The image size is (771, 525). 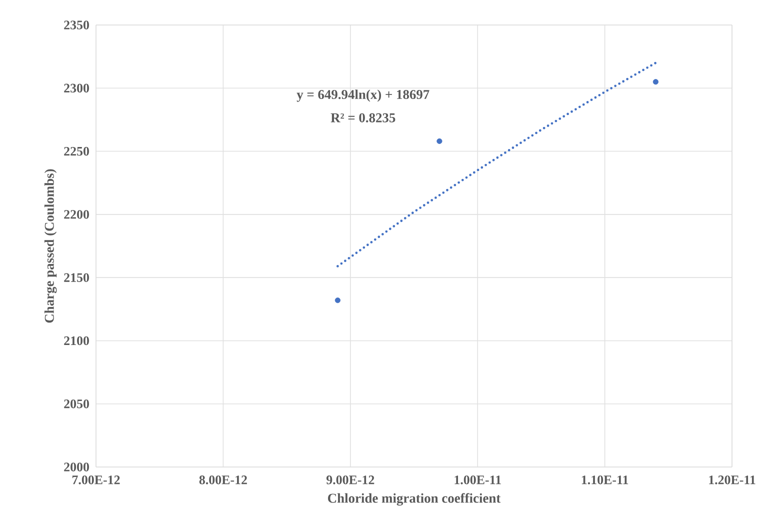 I want to click on x-tick-label: 9.00E-12, so click(x=350, y=480).